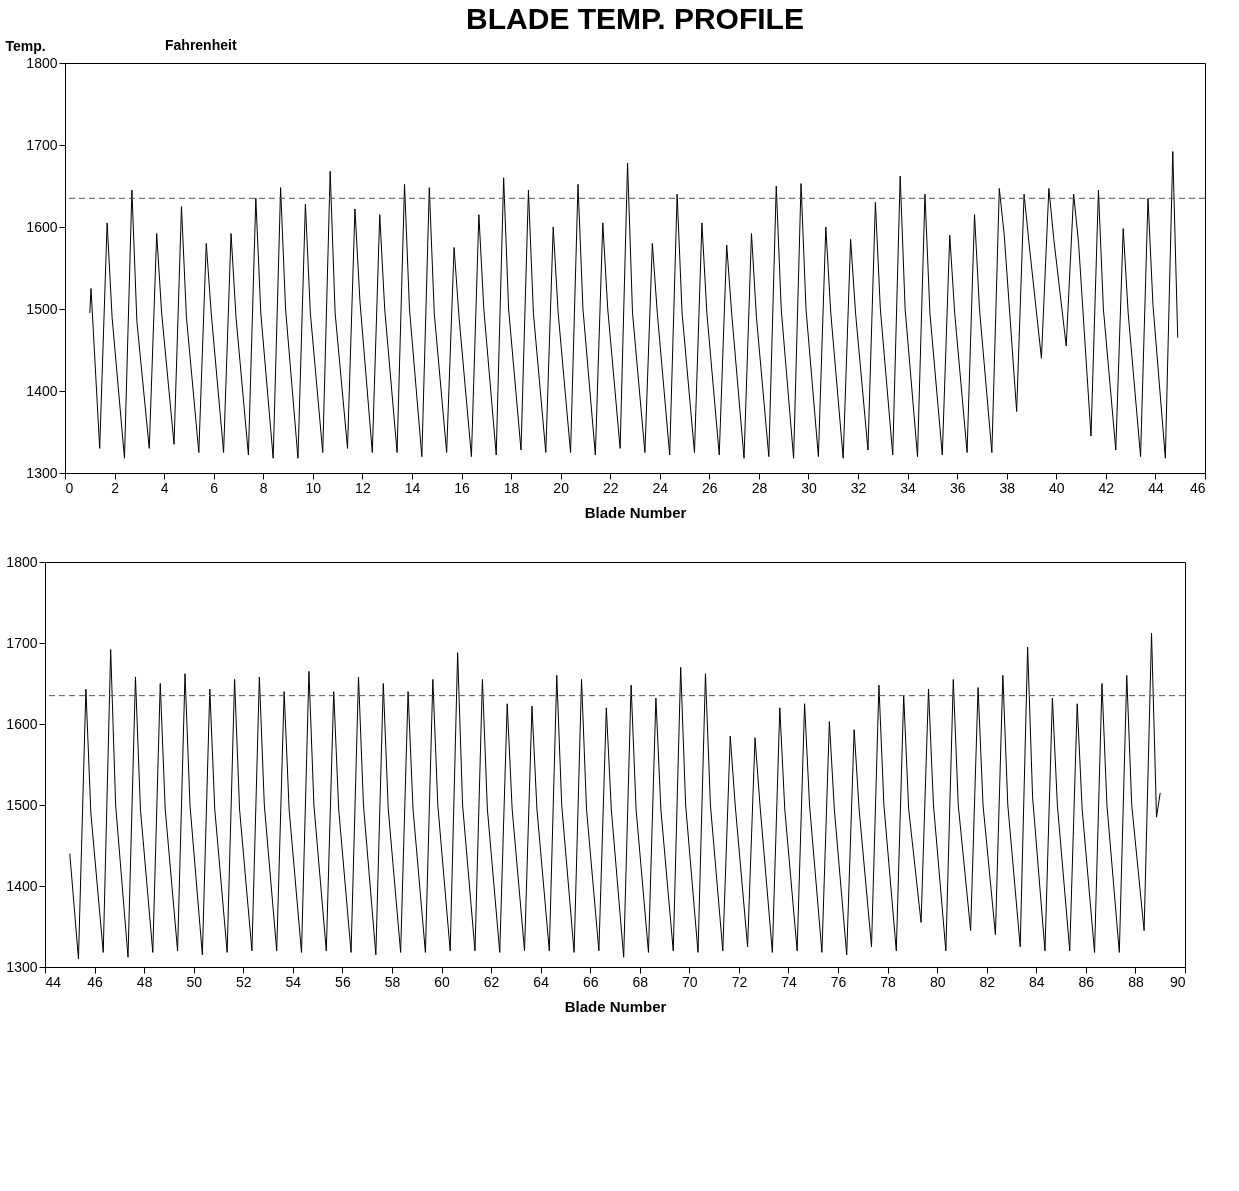 This screenshot has width=1239, height=1191. I want to click on x-tick-label: 70, so click(690, 981).